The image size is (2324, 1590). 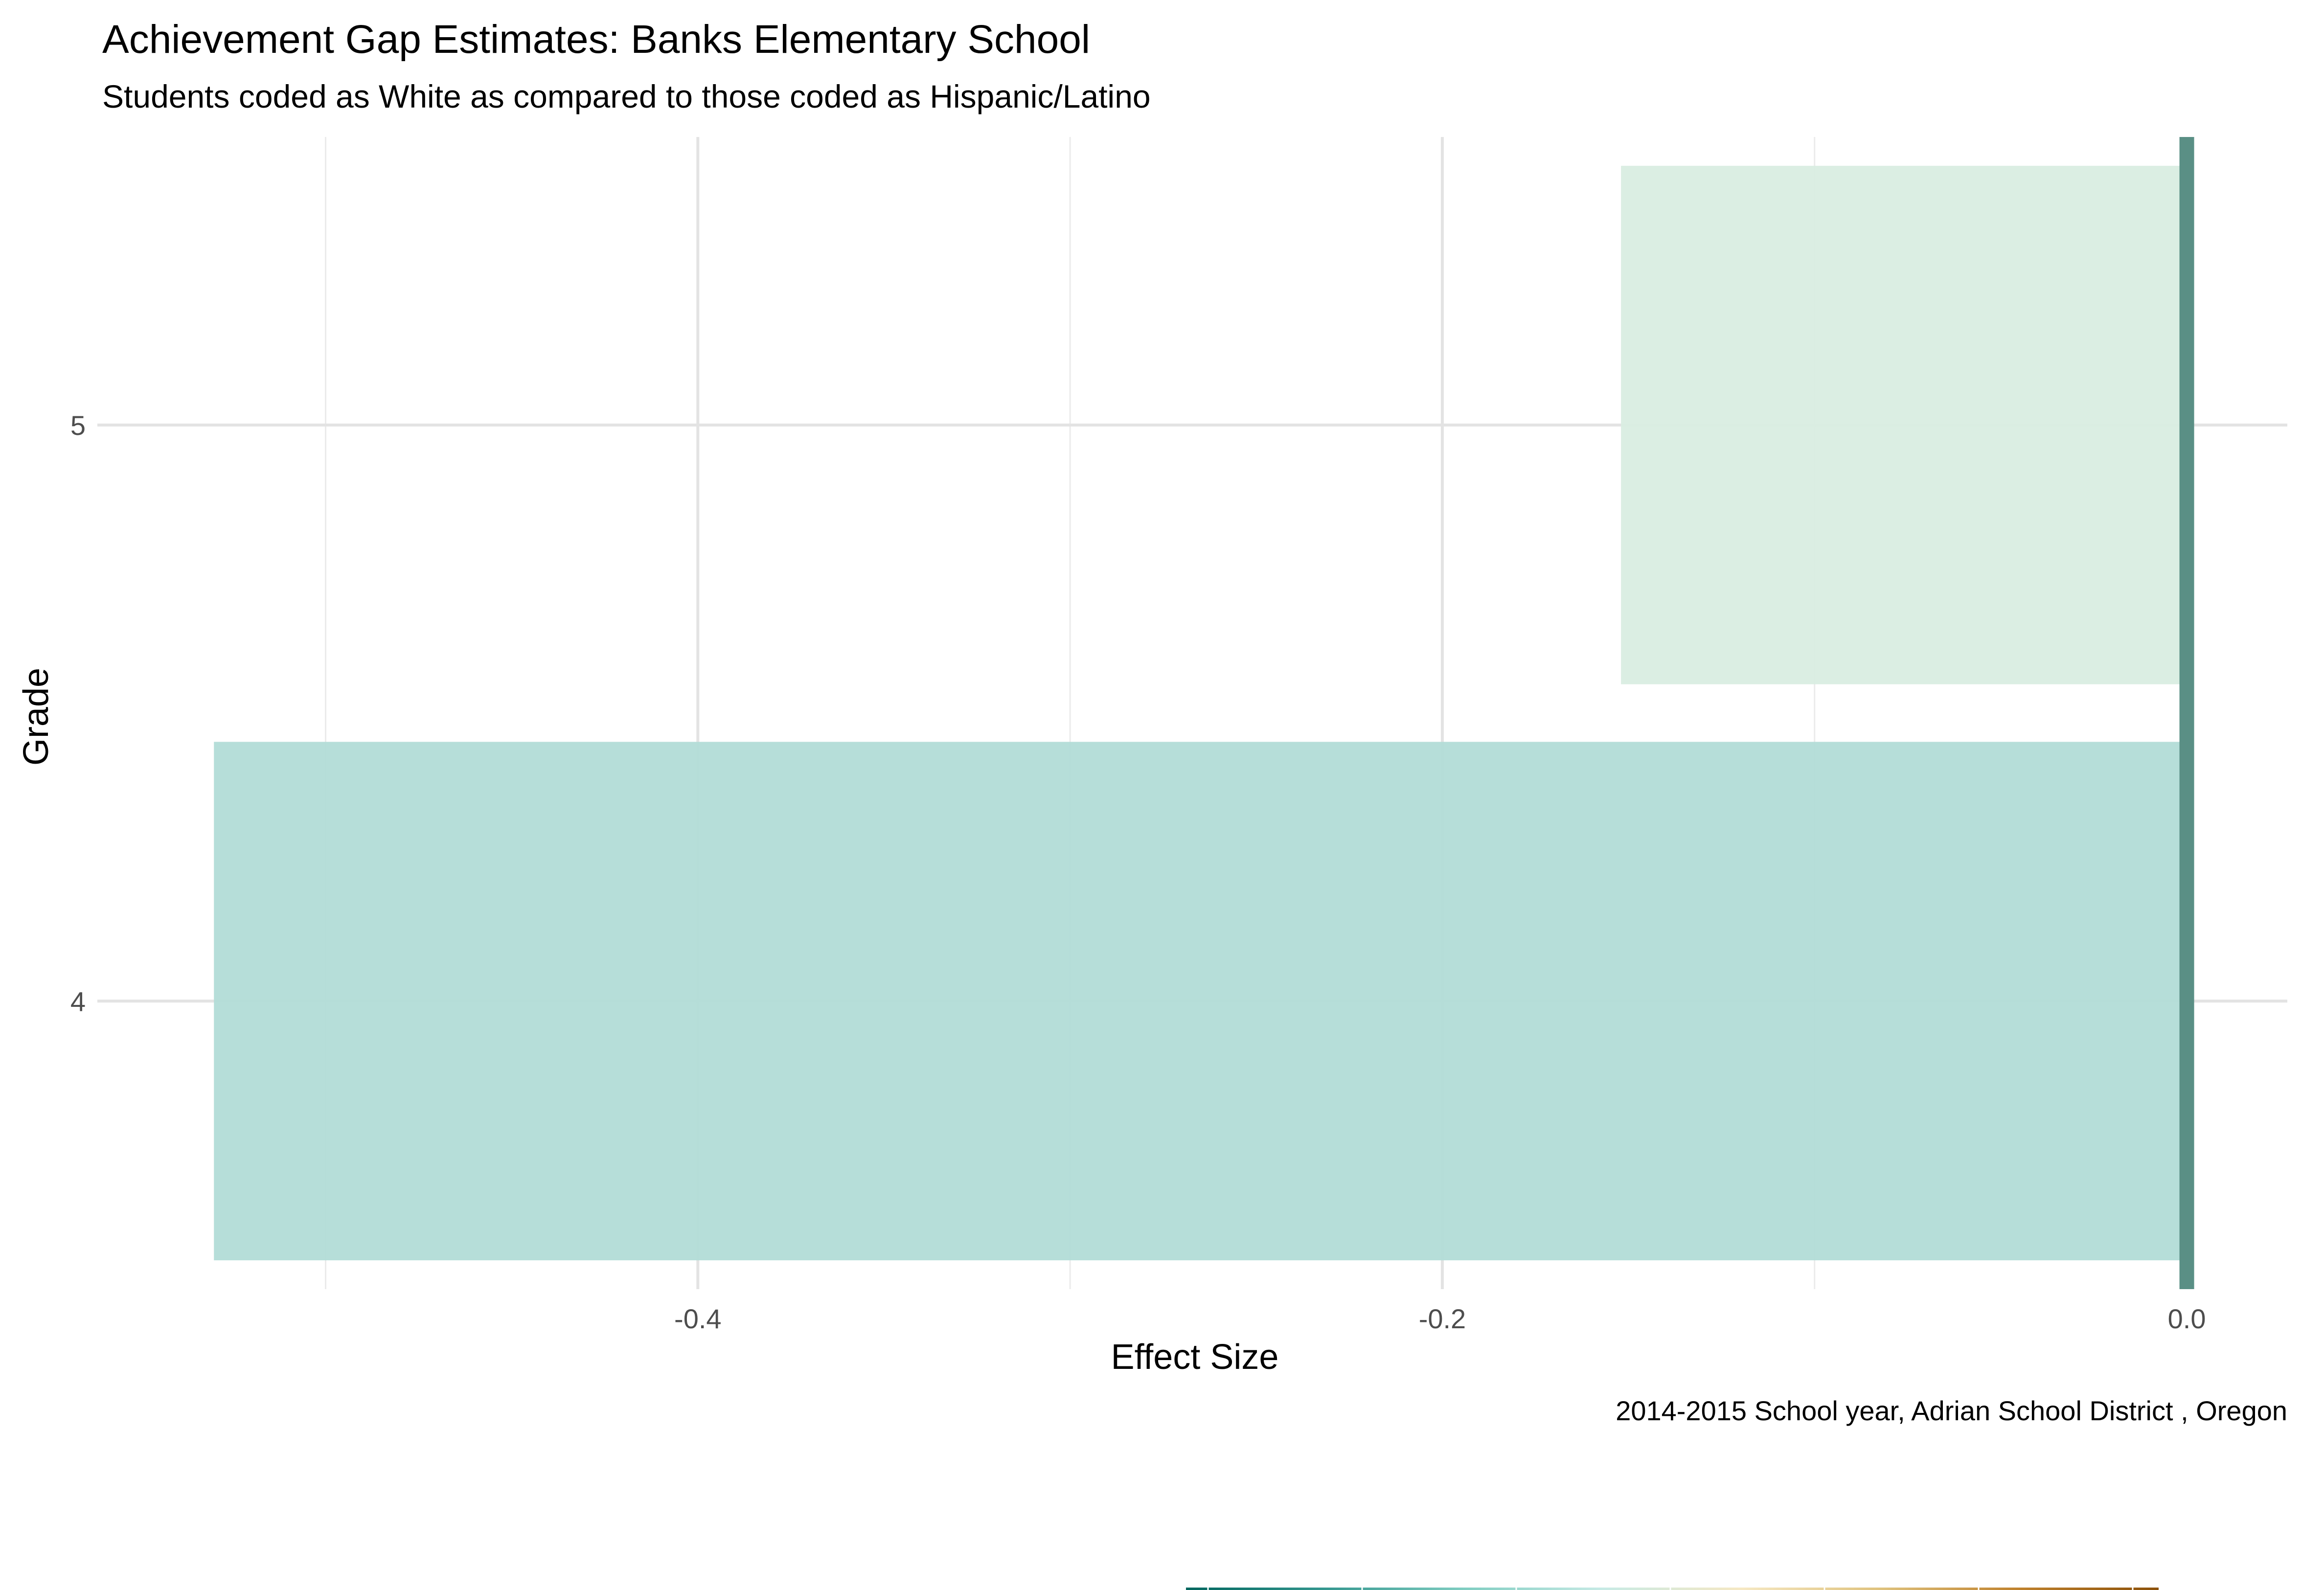 I want to click on x-tick-label: 0.0, so click(x=2187, y=1319).